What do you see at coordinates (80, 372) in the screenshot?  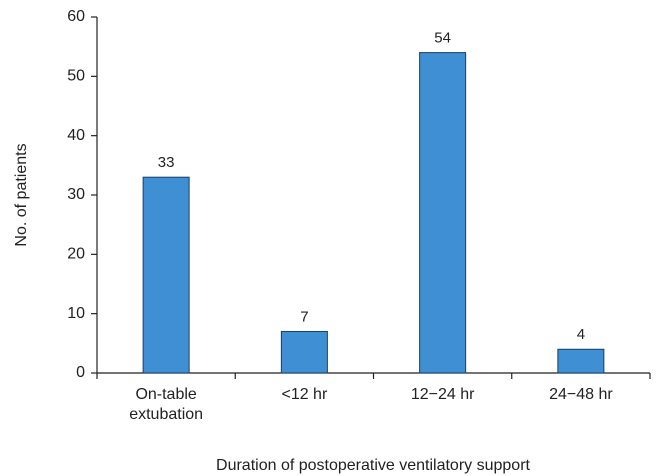 I see `y-tick-label: 0` at bounding box center [80, 372].